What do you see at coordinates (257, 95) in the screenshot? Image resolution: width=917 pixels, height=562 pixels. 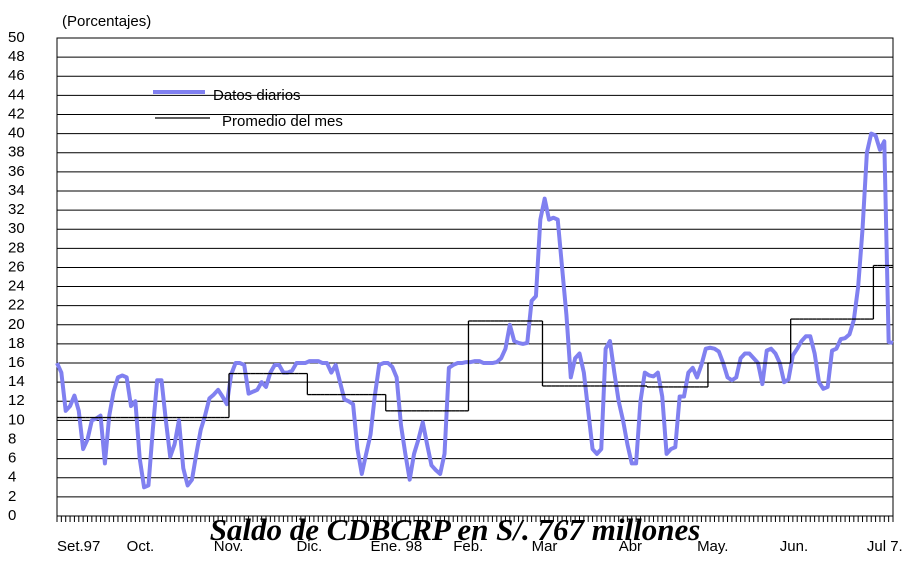 I see `legend-label: Datos diarios` at bounding box center [257, 95].